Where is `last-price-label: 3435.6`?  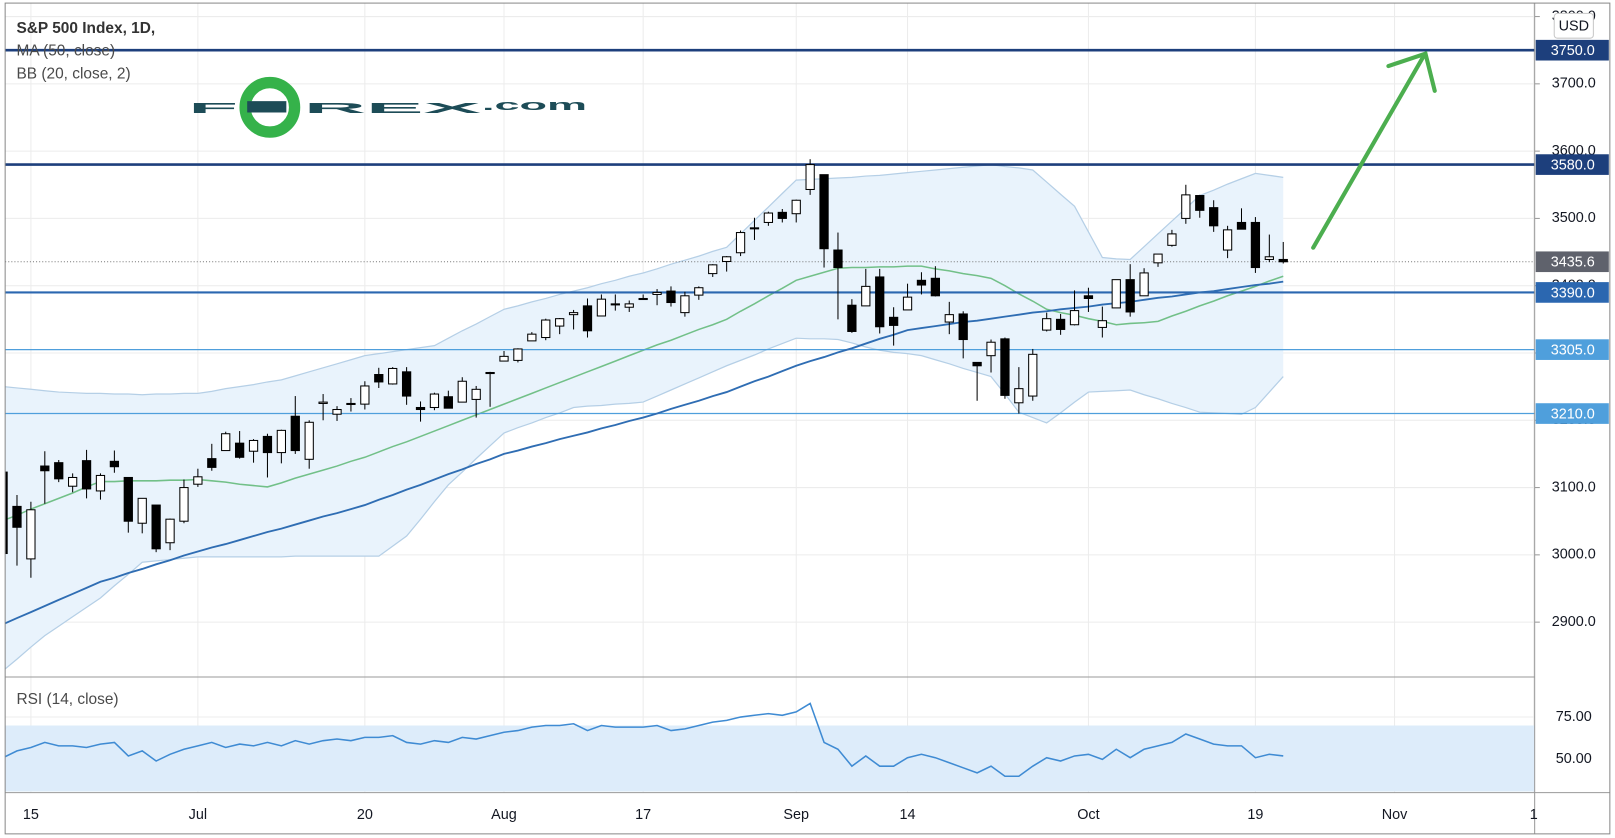 last-price-label: 3435.6 is located at coordinates (1573, 263).